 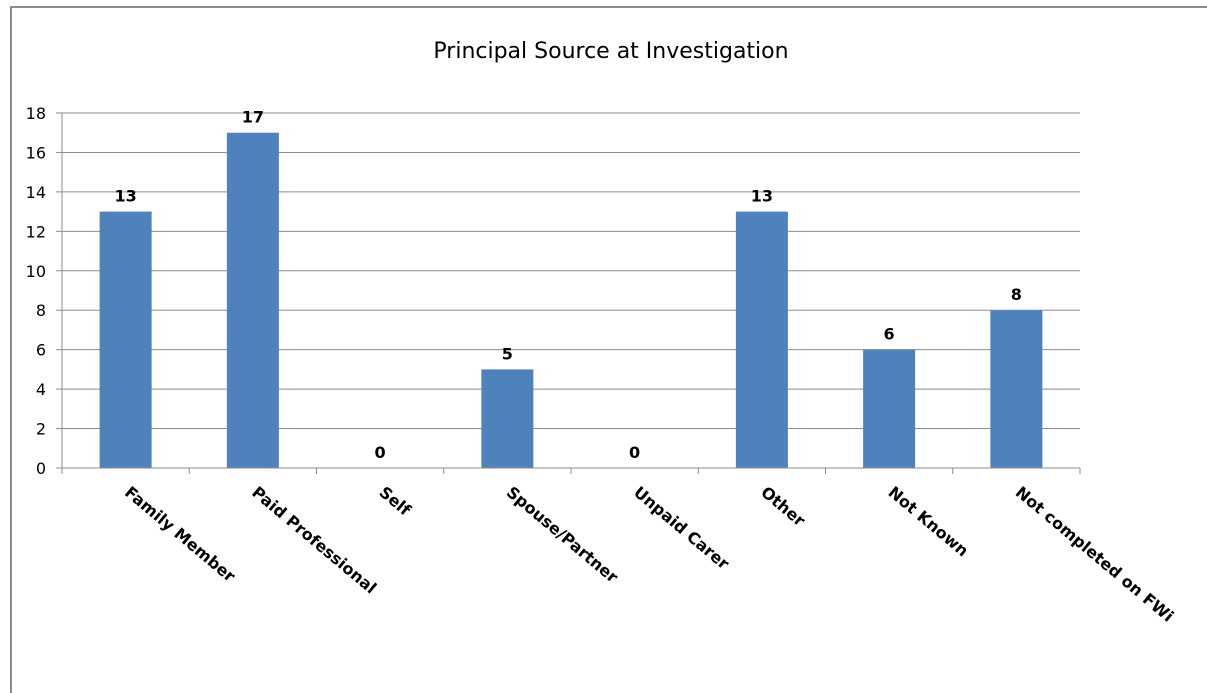 What do you see at coordinates (562, 535) in the screenshot?
I see `x-category-label: Spouse/Partner` at bounding box center [562, 535].